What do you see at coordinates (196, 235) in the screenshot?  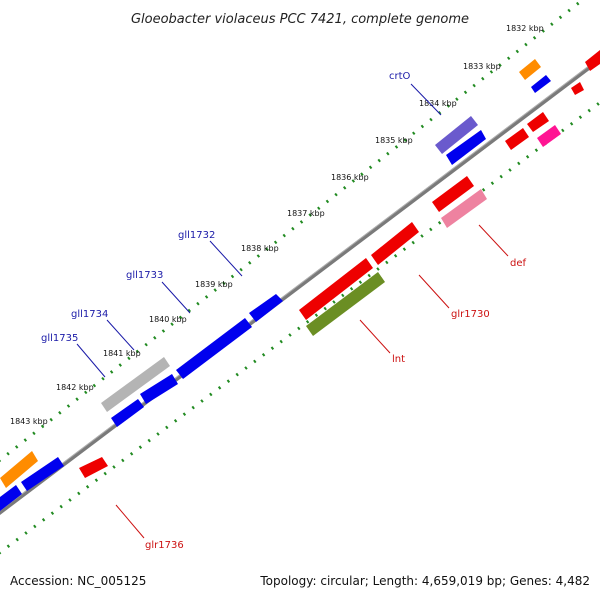 I see `label-gll1732: gll1732` at bounding box center [196, 235].